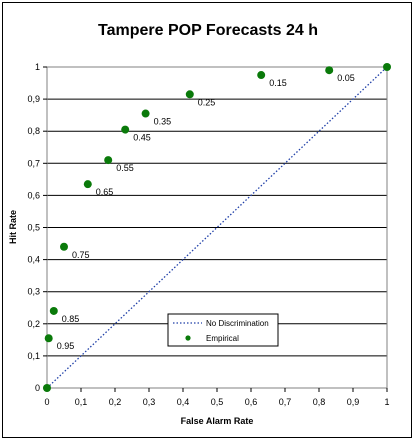  Describe the element at coordinates (188, 338) in the screenshot. I see `legend-point-symbol` at that location.